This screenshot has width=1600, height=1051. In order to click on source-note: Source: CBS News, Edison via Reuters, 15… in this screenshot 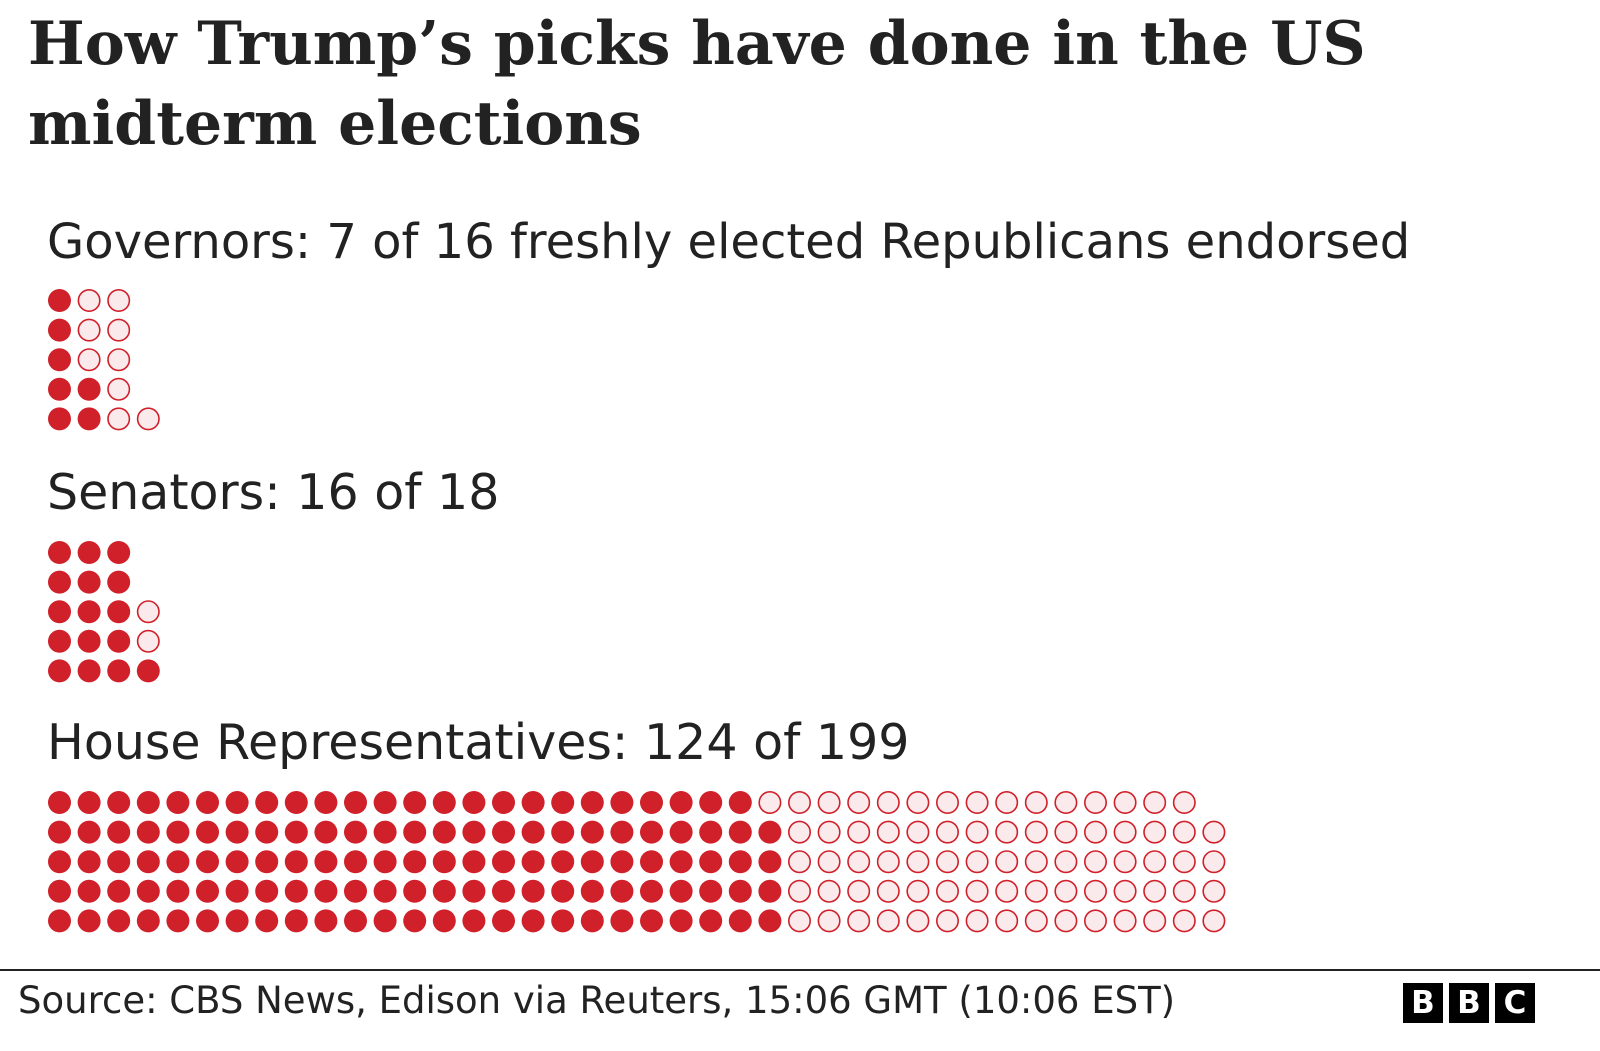, I will do `click(597, 1000)`.